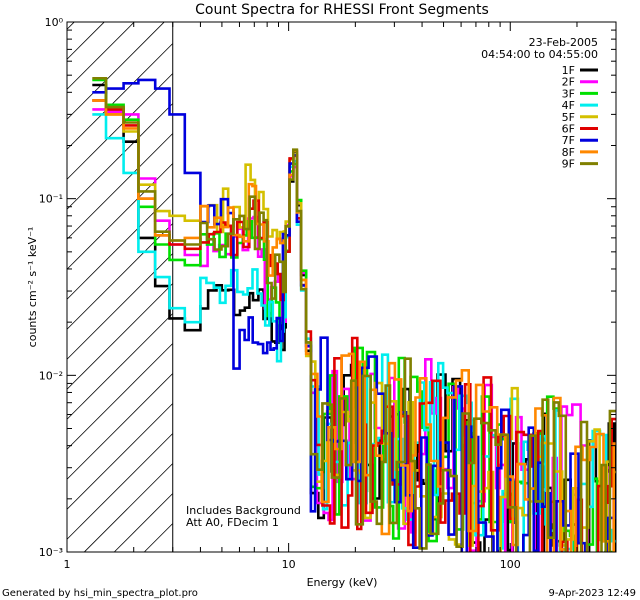 Image resolution: width=640 pixels, height=600 pixels. What do you see at coordinates (67, 564) in the screenshot?
I see `x-tick-label: 1` at bounding box center [67, 564].